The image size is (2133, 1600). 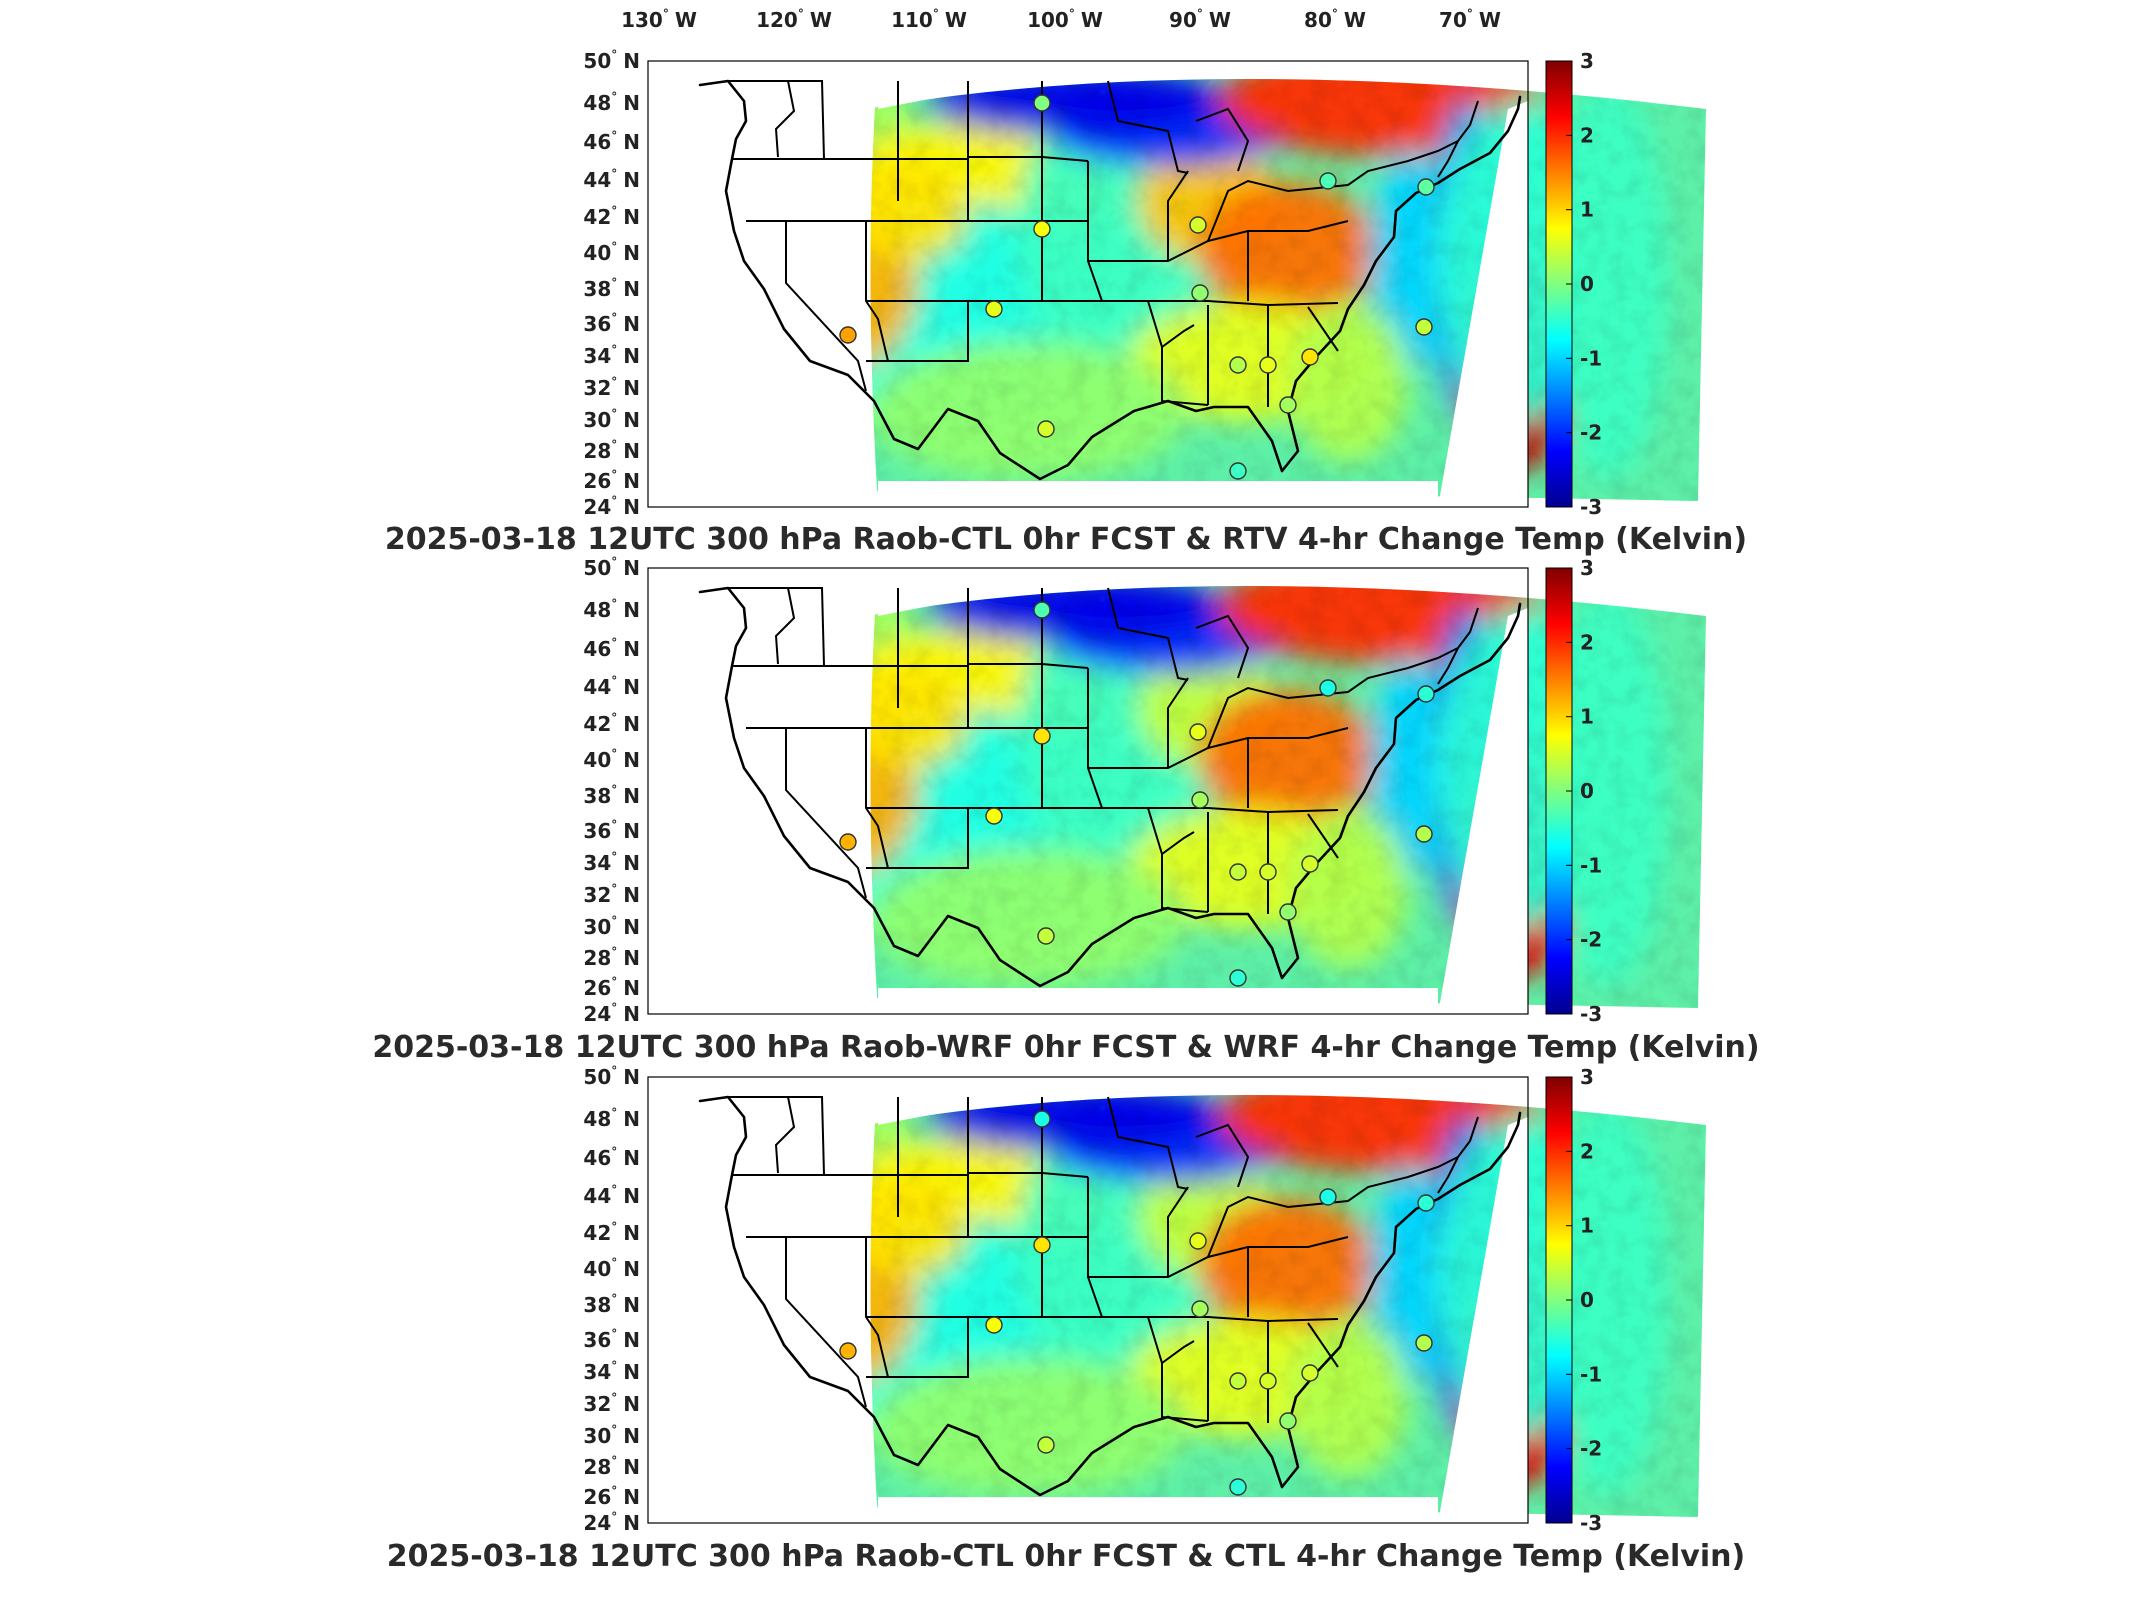 I want to click on lon-tick-label: 80° W, so click(x=1335, y=19).